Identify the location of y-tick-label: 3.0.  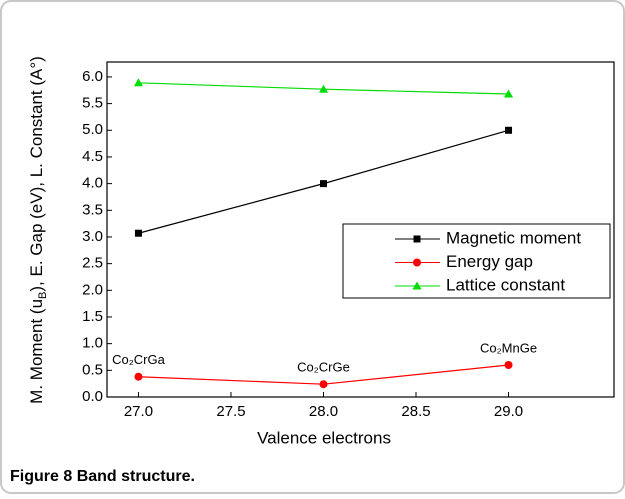
(92, 236).